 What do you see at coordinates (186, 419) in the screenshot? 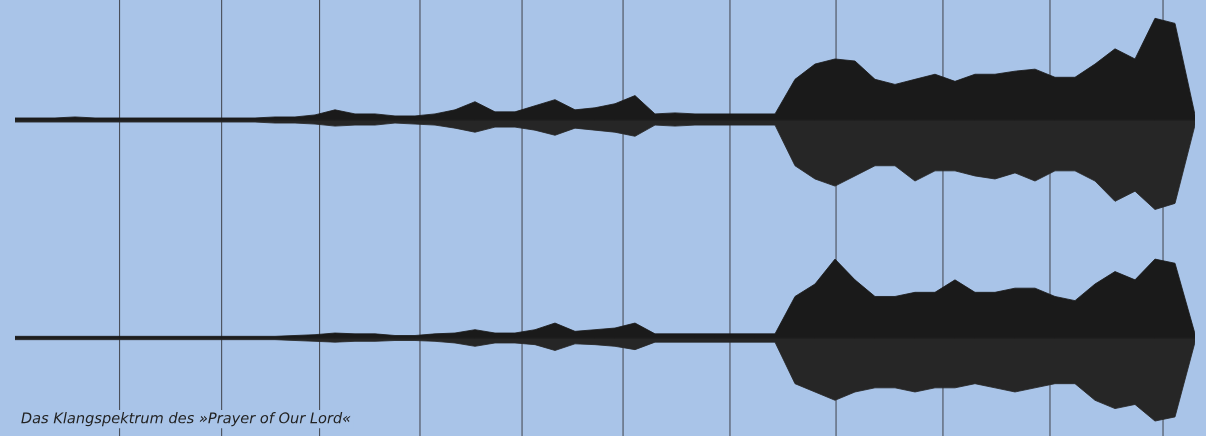
I see `annotation: Das Klangspektrum des »Prayer of Our Lord«` at bounding box center [186, 419].